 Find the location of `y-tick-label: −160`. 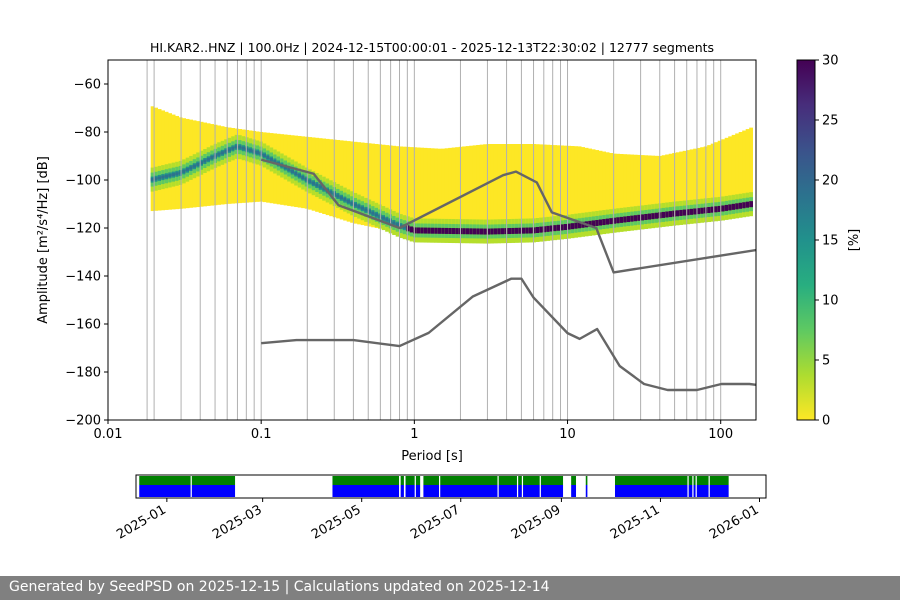

y-tick-label: −160 is located at coordinates (83, 325).